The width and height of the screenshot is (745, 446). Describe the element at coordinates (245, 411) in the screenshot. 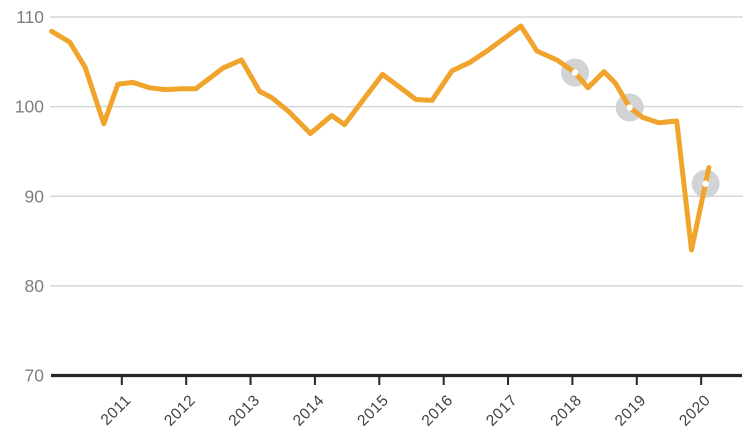

I see `x-tick-label: 2013` at that location.